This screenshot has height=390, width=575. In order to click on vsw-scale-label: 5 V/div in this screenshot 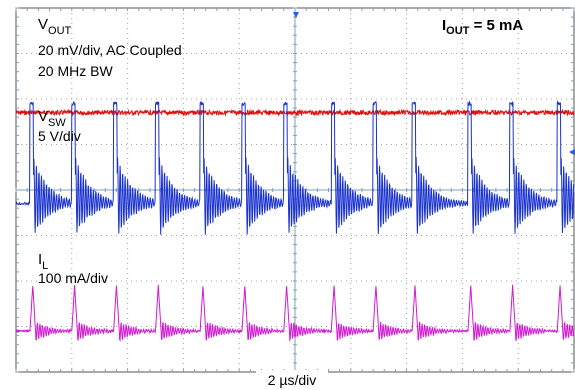, I will do `click(59, 136)`.